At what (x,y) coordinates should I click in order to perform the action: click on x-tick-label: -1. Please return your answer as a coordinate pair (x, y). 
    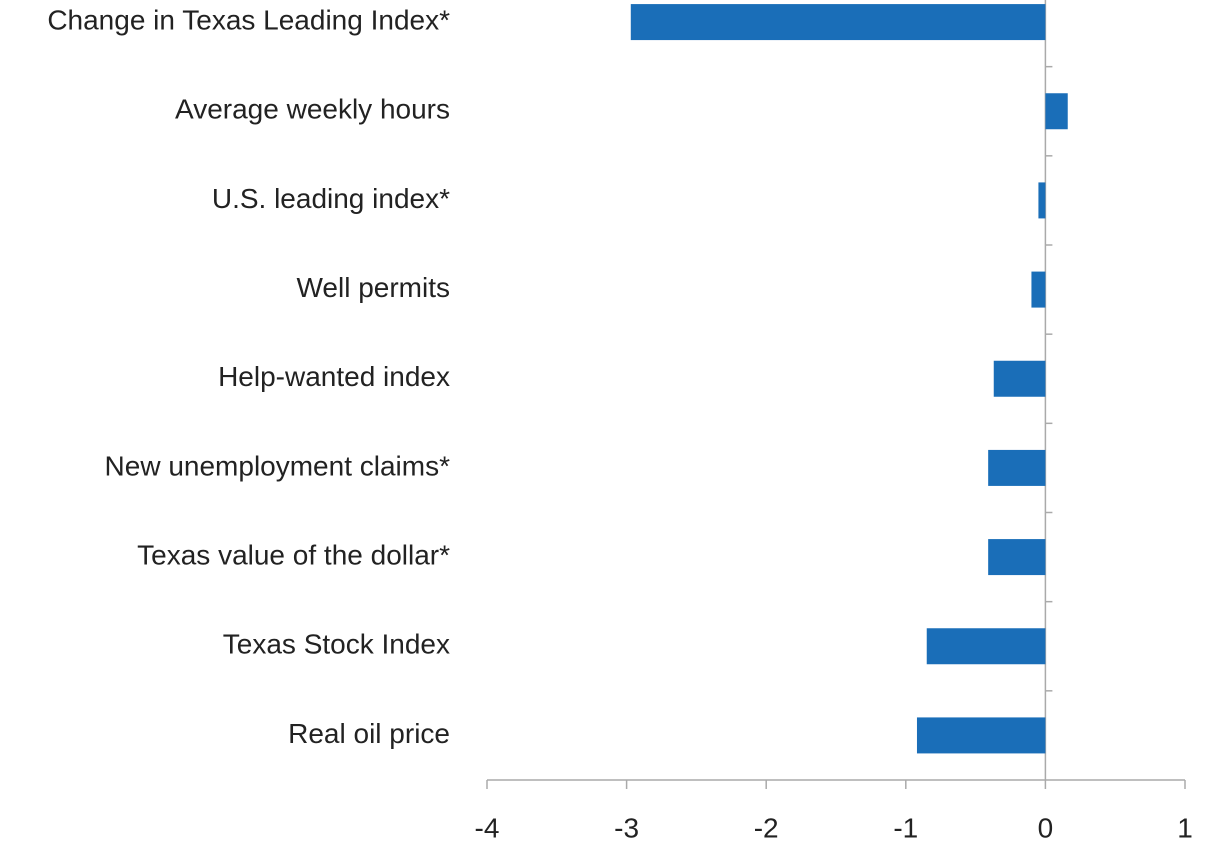
    Looking at the image, I should click on (905, 827).